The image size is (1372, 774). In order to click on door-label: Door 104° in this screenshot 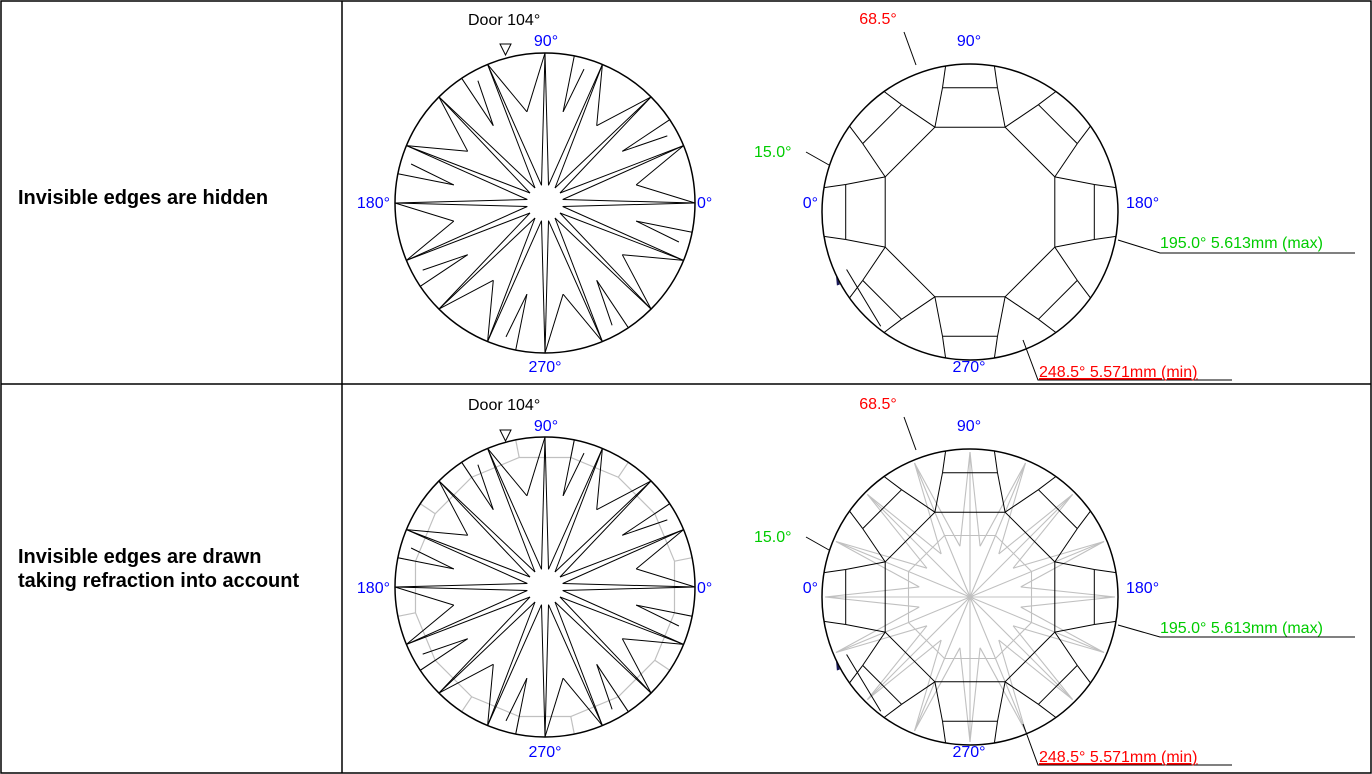, I will do `click(504, 405)`.